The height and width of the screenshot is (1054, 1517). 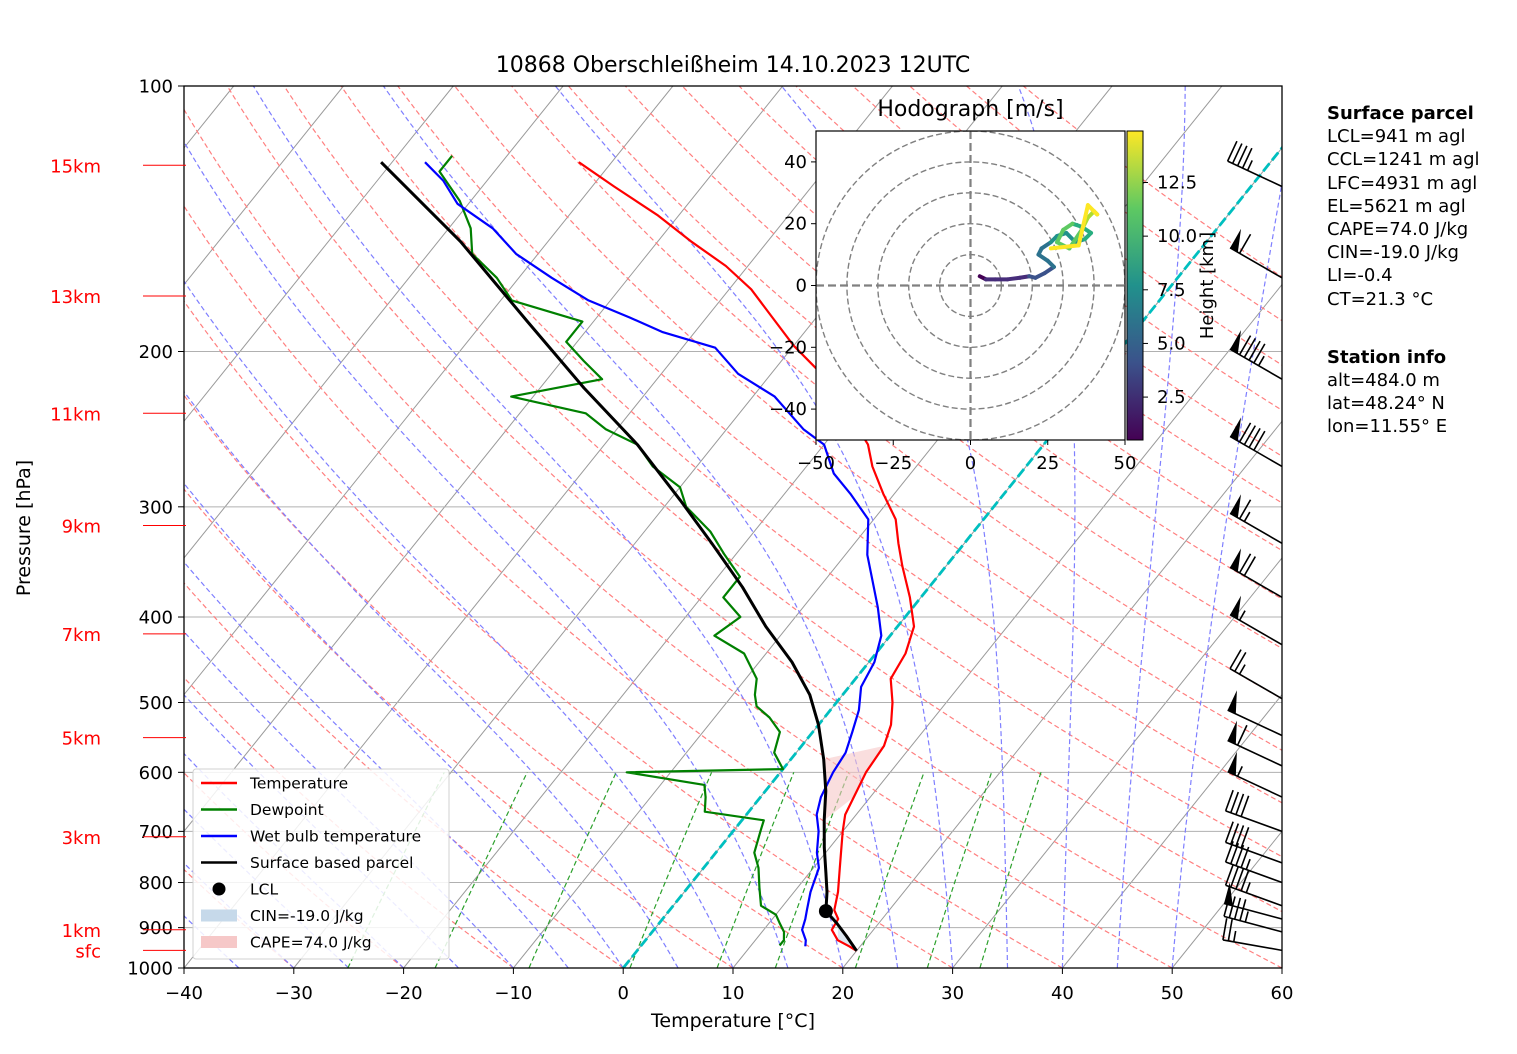 What do you see at coordinates (1252, 546) in the screenshot?
I see `wind-barbs` at bounding box center [1252, 546].